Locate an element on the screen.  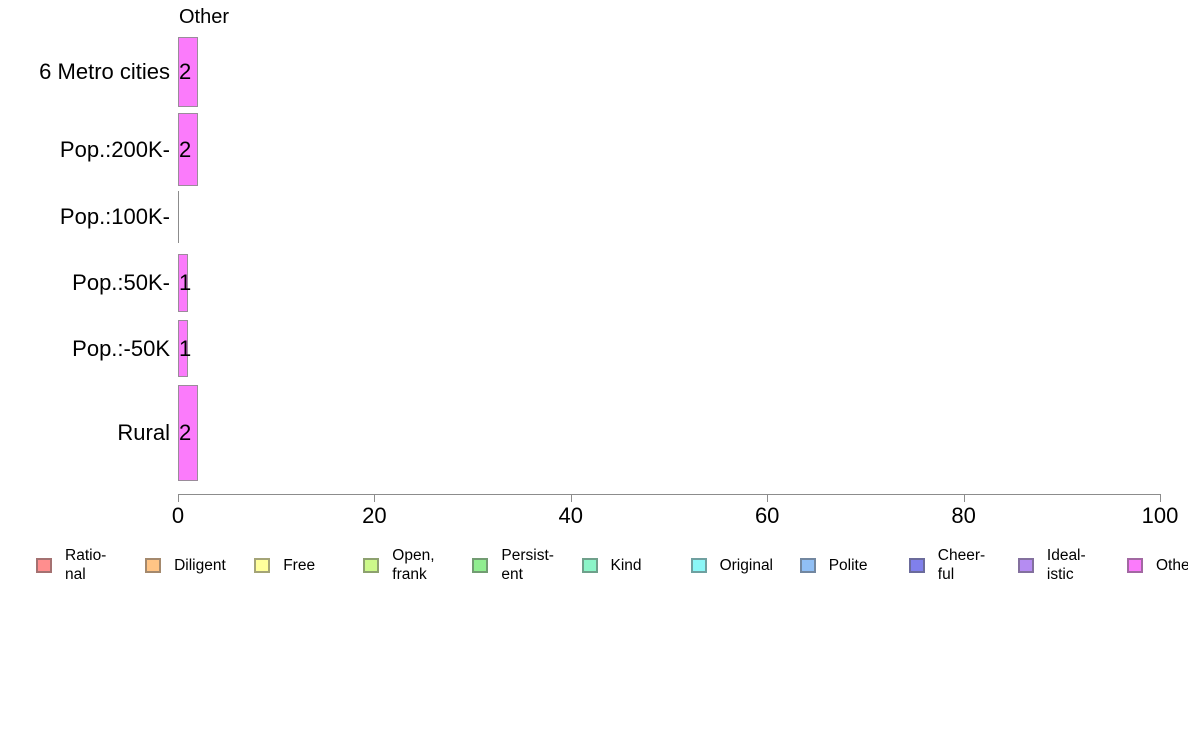
legend-label: Other is located at coordinates (1172, 565).